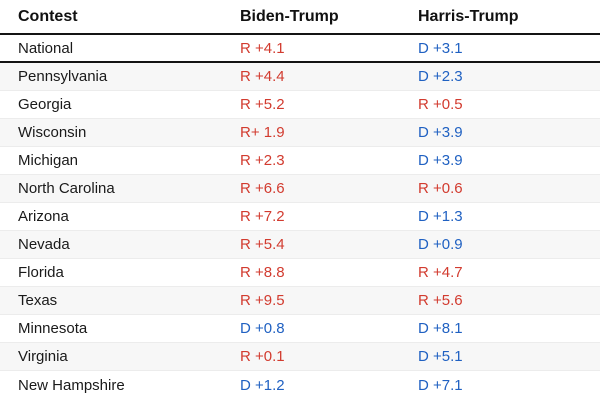  I want to click on harris-trump-margin: D +1.3, so click(440, 216).